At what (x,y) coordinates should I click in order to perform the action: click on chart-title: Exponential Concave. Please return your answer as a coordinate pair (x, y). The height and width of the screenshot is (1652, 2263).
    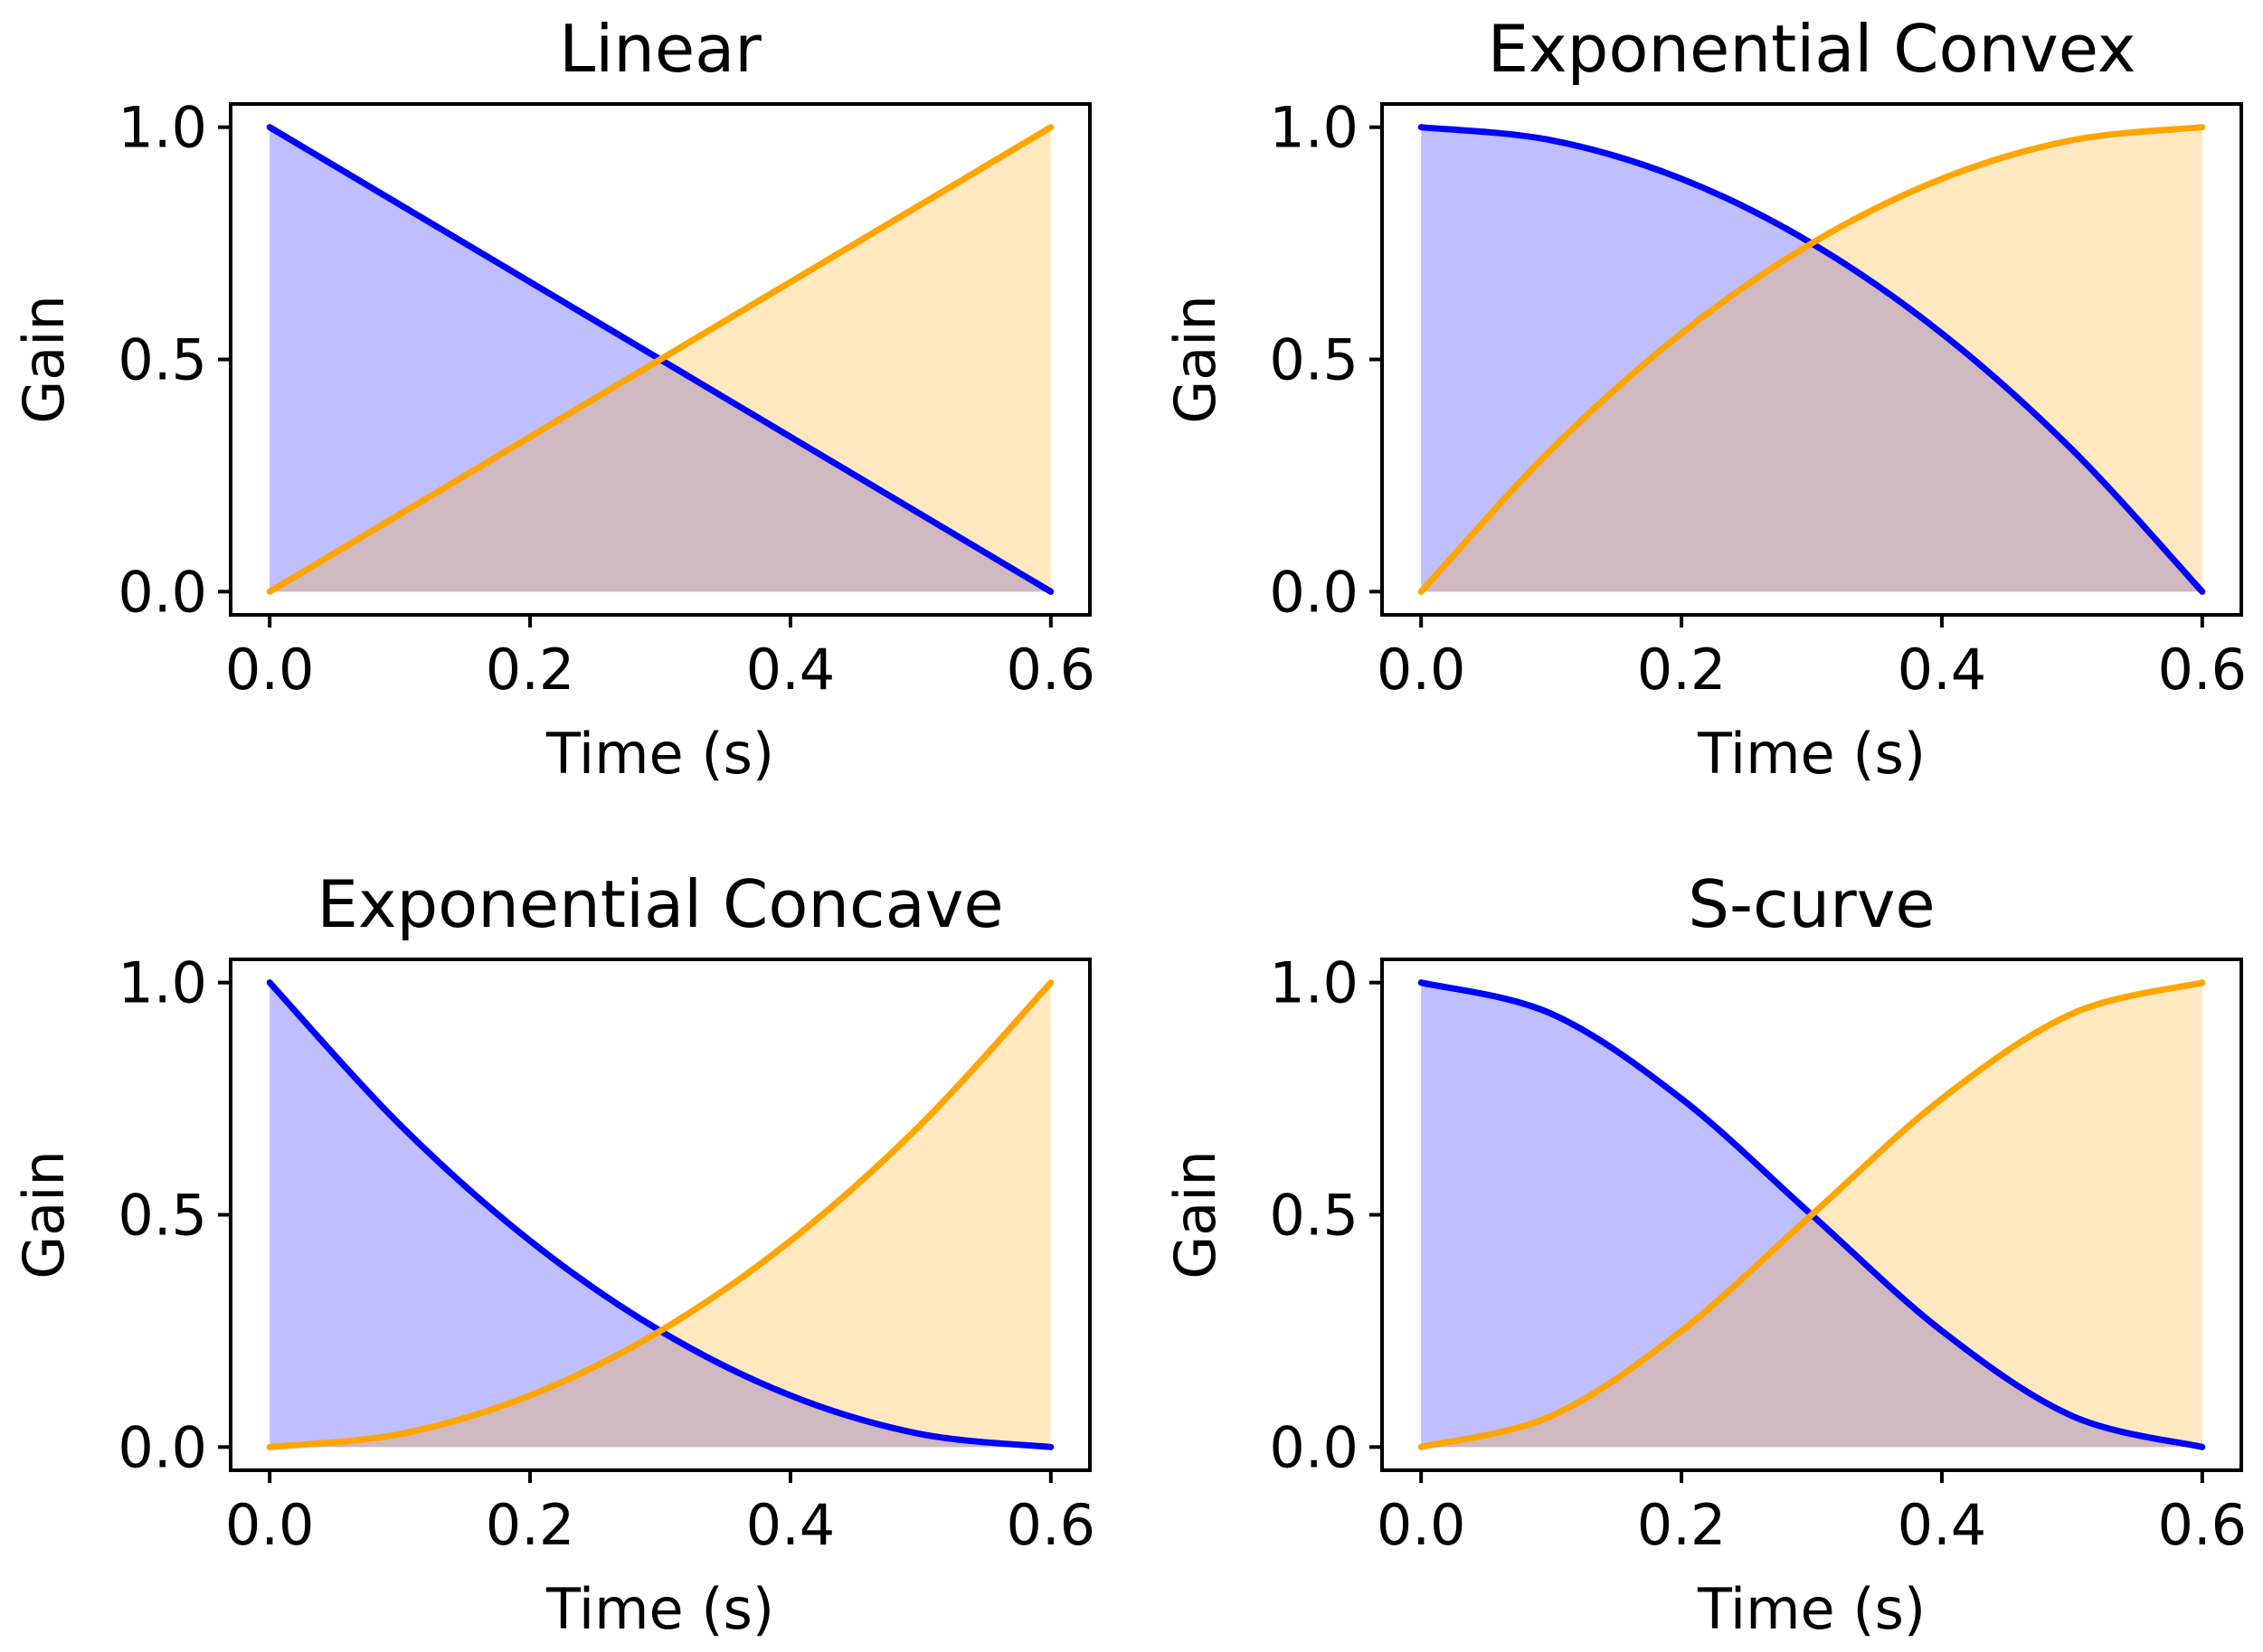
    Looking at the image, I should click on (660, 904).